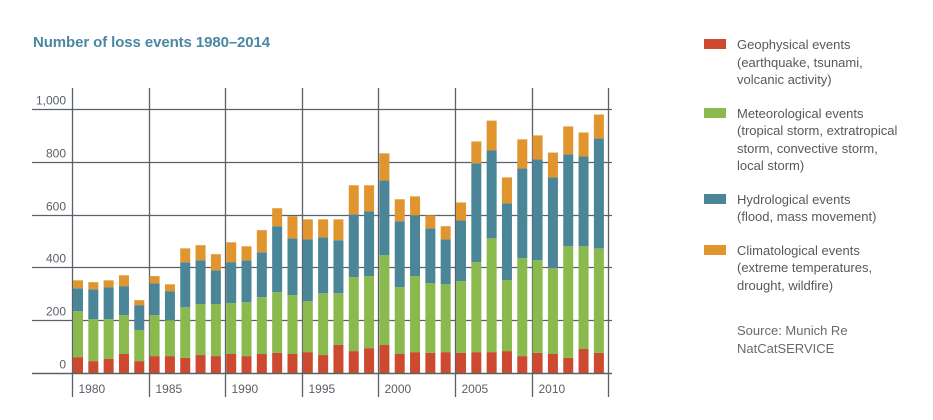  What do you see at coordinates (307, 296) in the screenshot?
I see `bar-stack-1995` at bounding box center [307, 296].